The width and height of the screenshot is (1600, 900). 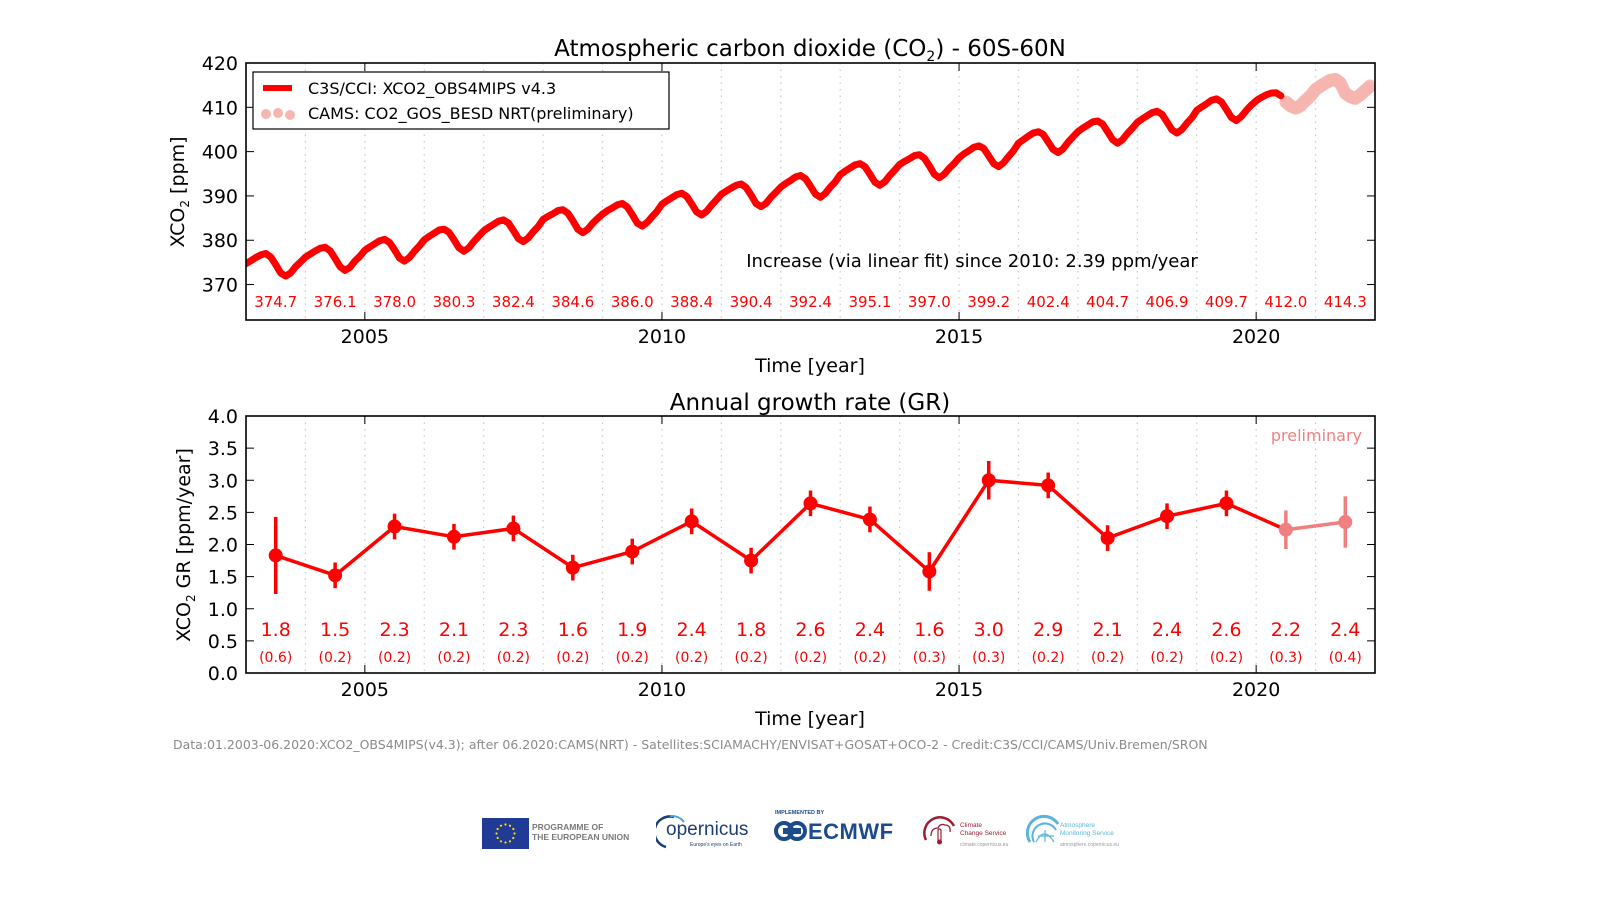 What do you see at coordinates (220, 241) in the screenshot?
I see `y-tick-label: 380` at bounding box center [220, 241].